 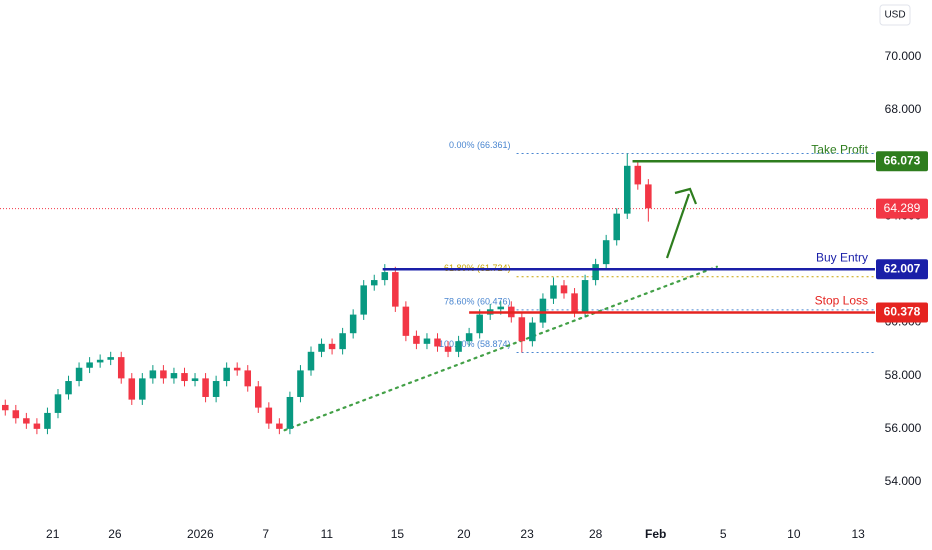 What do you see at coordinates (842, 257) in the screenshot?
I see `level-label: Buy Entry` at bounding box center [842, 257].